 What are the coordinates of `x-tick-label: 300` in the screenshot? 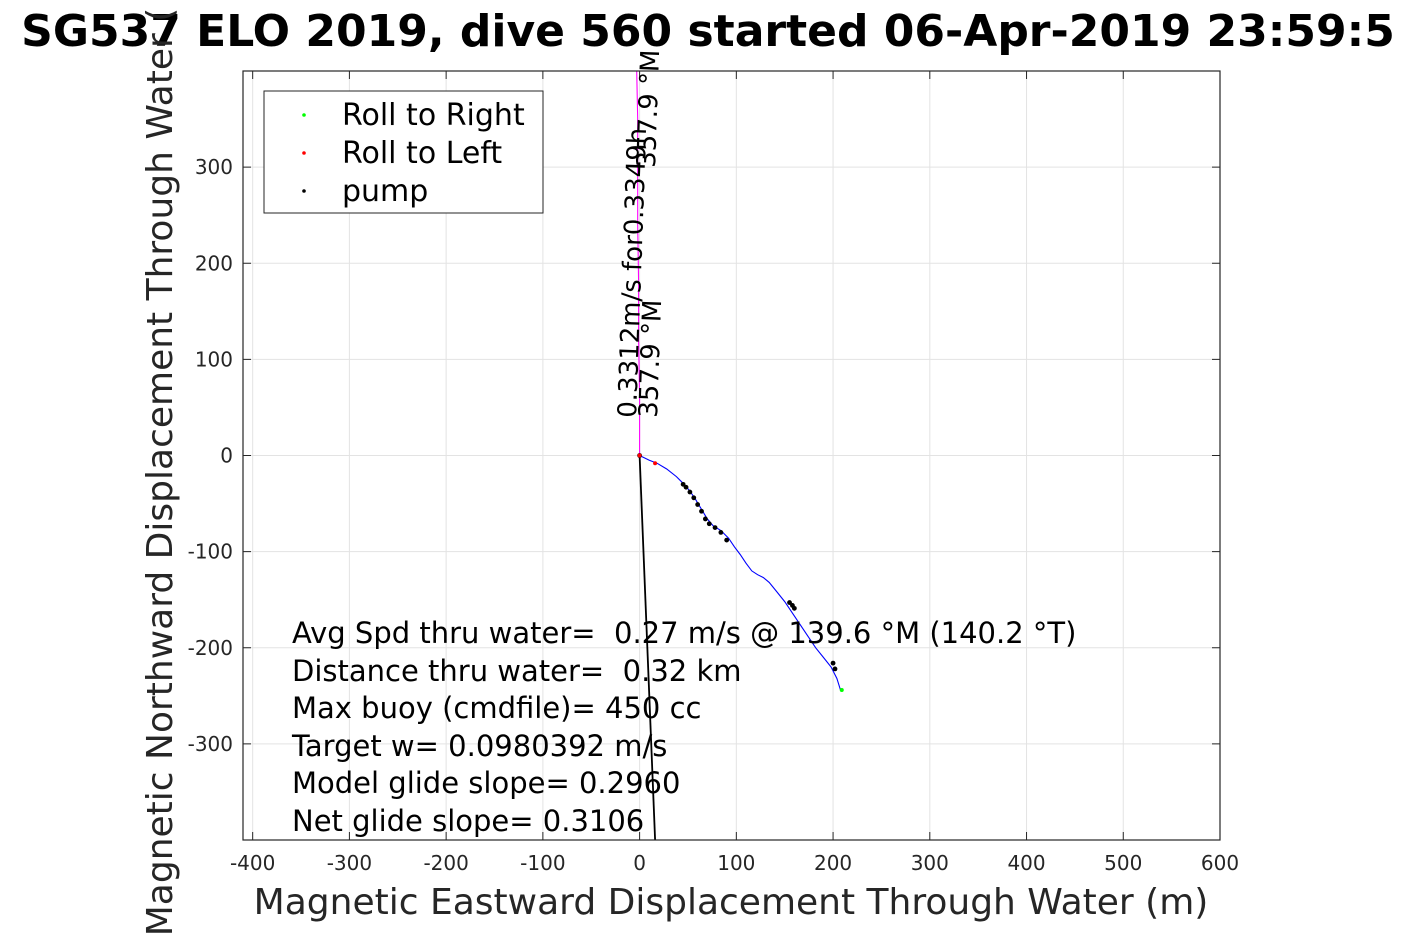 It's located at (930, 863).